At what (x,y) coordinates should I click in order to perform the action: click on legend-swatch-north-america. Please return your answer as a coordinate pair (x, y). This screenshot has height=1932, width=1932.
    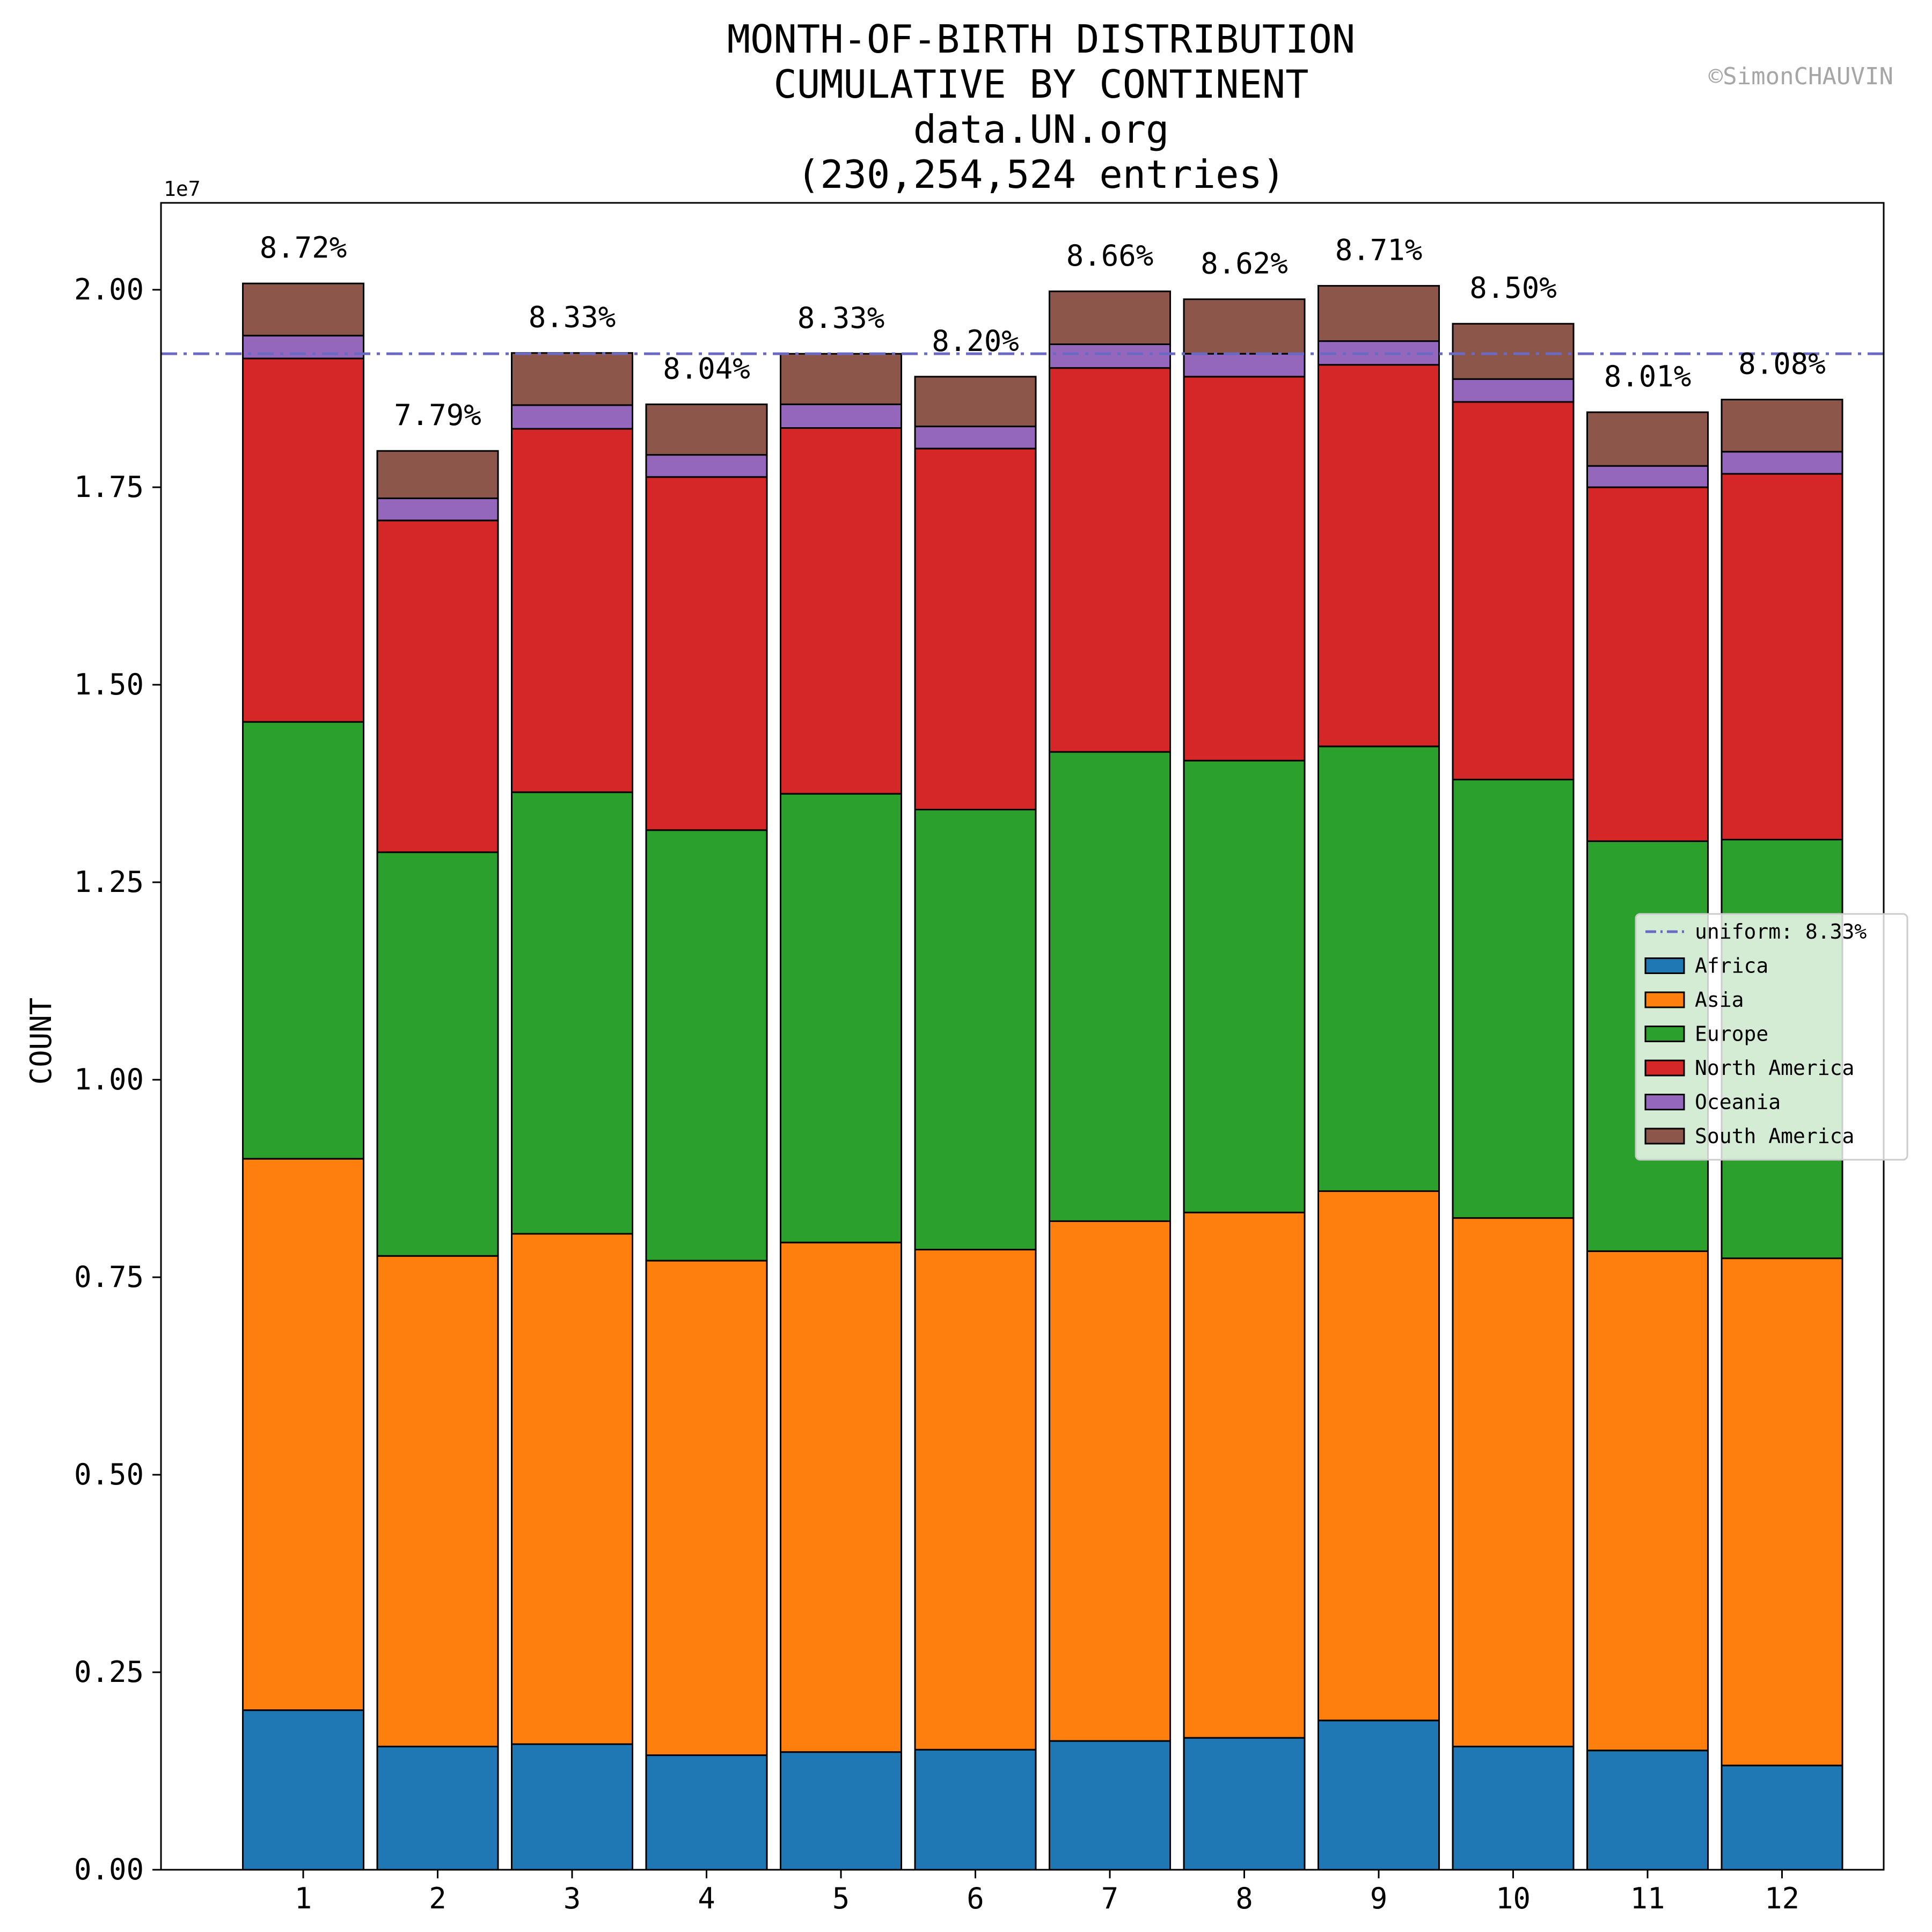
    Looking at the image, I should click on (1664, 1068).